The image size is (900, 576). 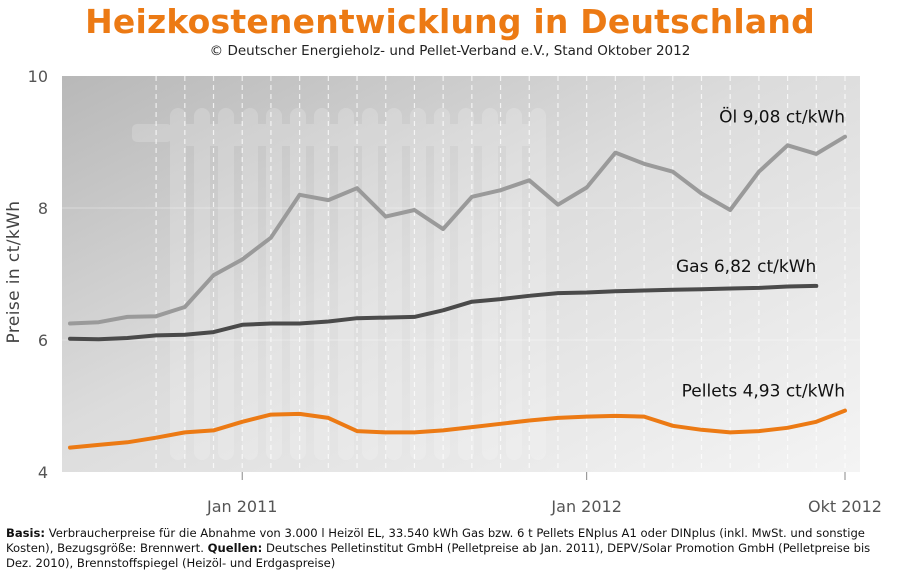 I want to click on y-tick-label: 8, so click(x=43, y=208).